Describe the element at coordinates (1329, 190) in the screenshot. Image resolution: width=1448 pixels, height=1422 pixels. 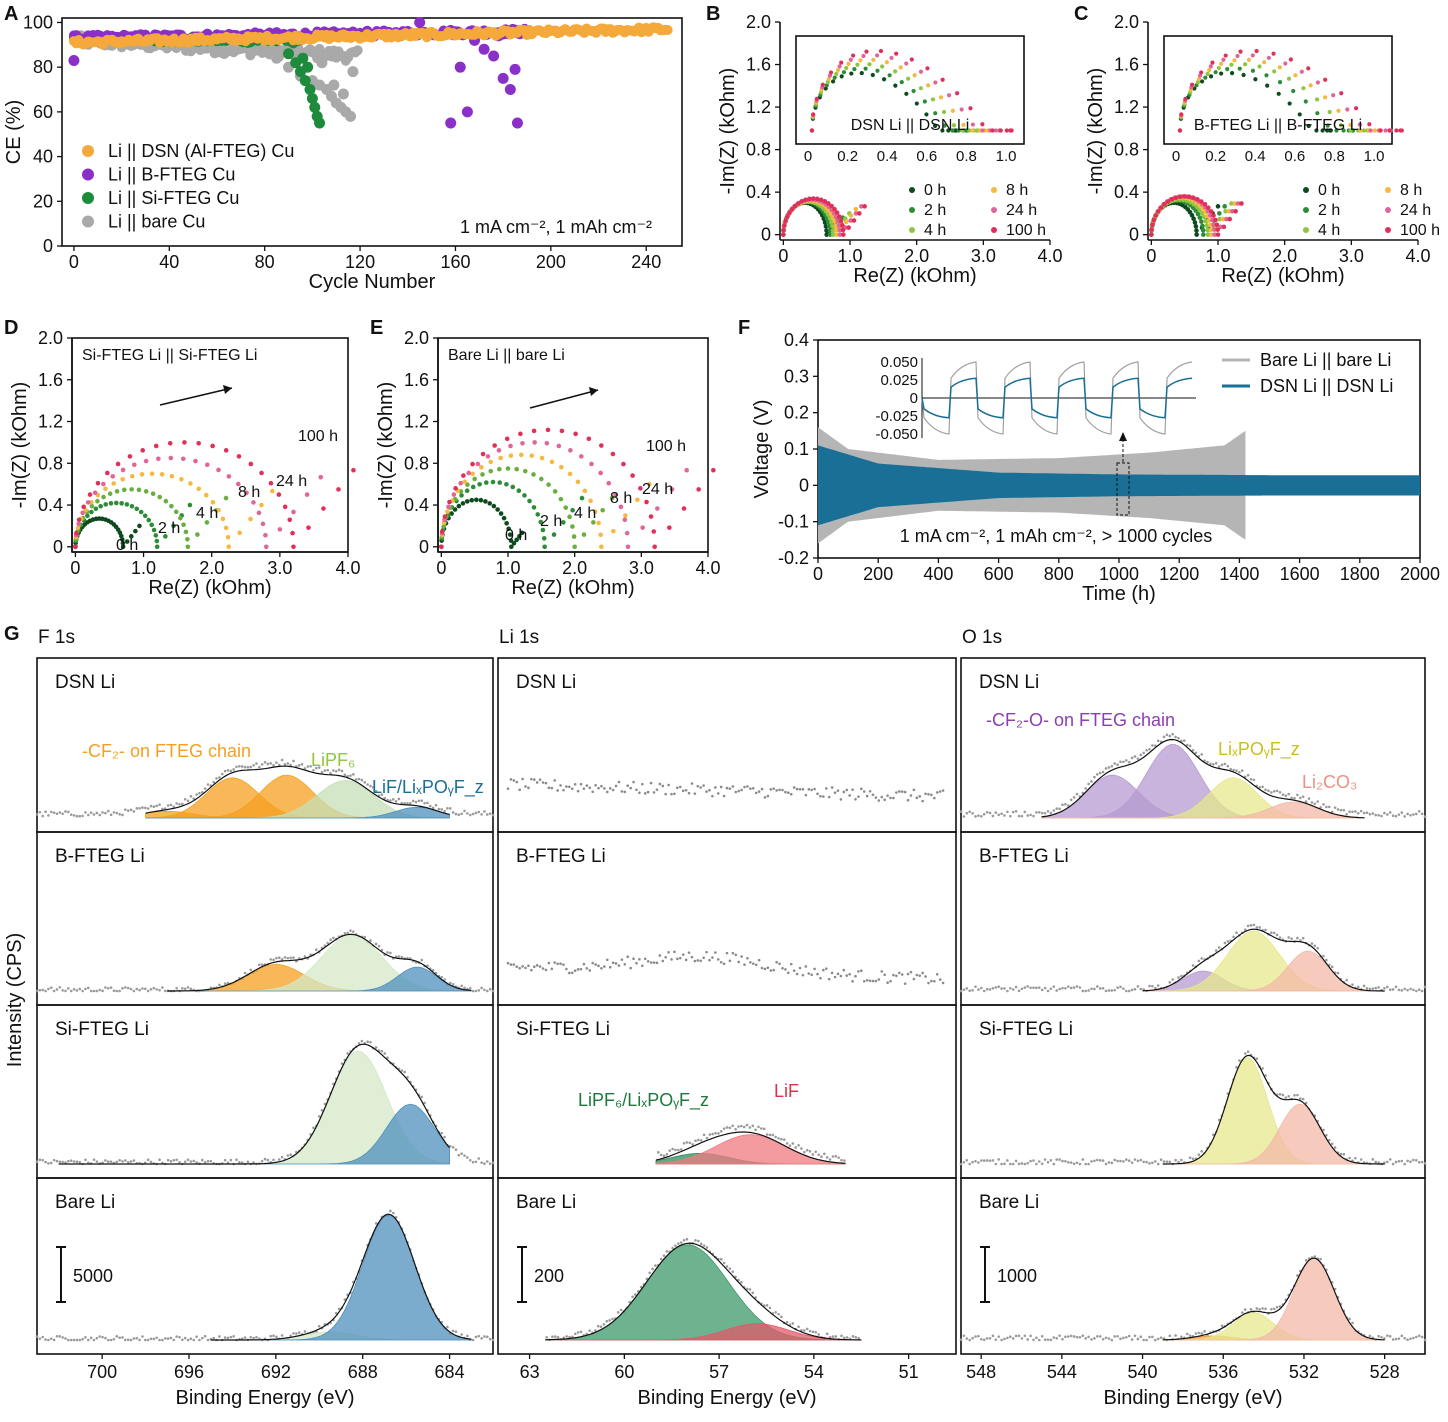
I see `legend-label: 0 h` at that location.